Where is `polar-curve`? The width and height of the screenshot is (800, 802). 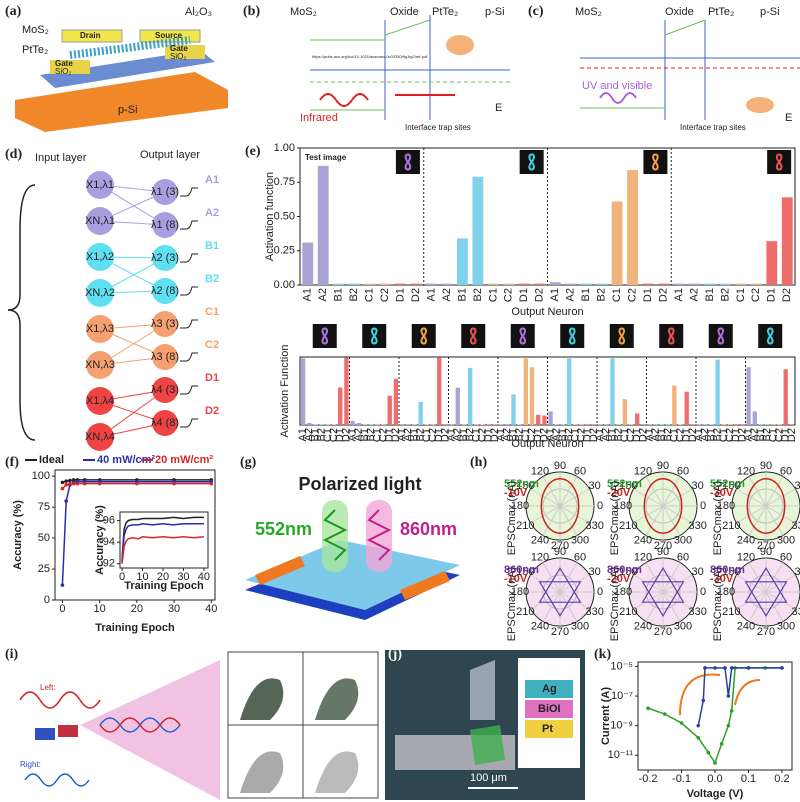 polar-curve is located at coordinates (663, 506).